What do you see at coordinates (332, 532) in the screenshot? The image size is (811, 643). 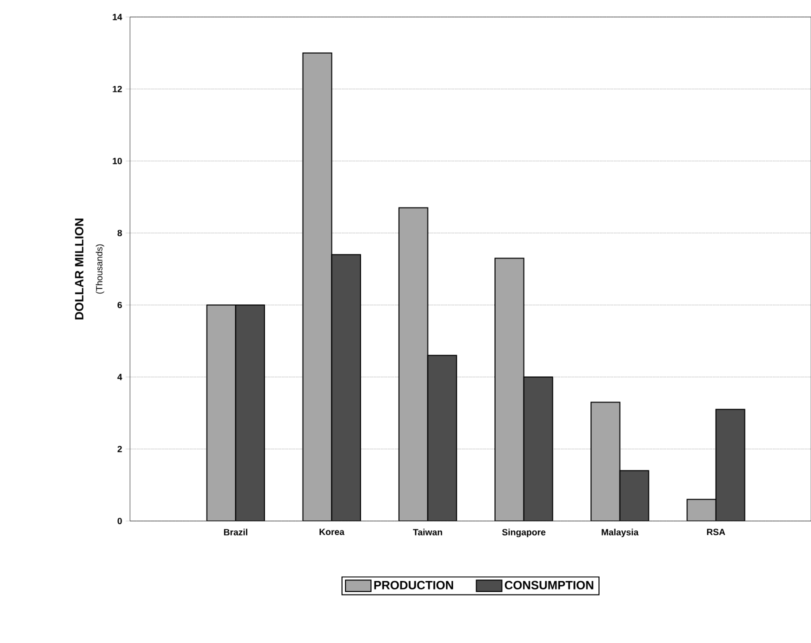 I see `x-tick-label: Korea` at bounding box center [332, 532].